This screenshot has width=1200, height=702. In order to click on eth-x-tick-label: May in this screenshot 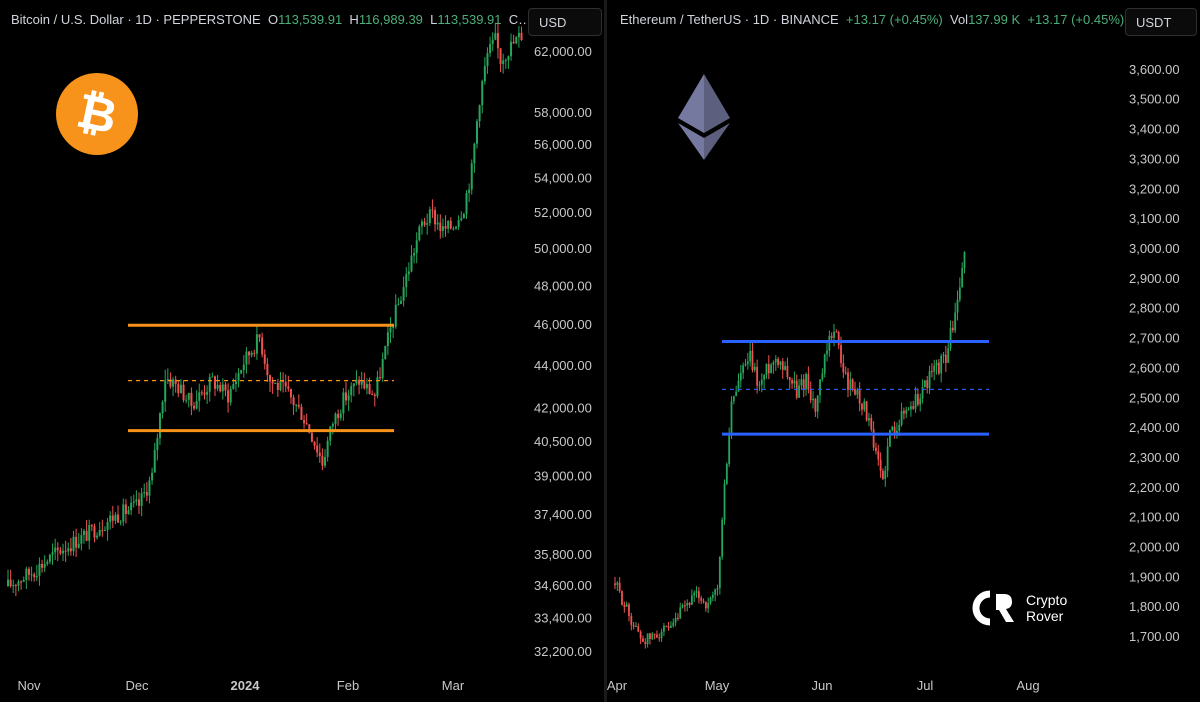, I will do `click(717, 685)`.